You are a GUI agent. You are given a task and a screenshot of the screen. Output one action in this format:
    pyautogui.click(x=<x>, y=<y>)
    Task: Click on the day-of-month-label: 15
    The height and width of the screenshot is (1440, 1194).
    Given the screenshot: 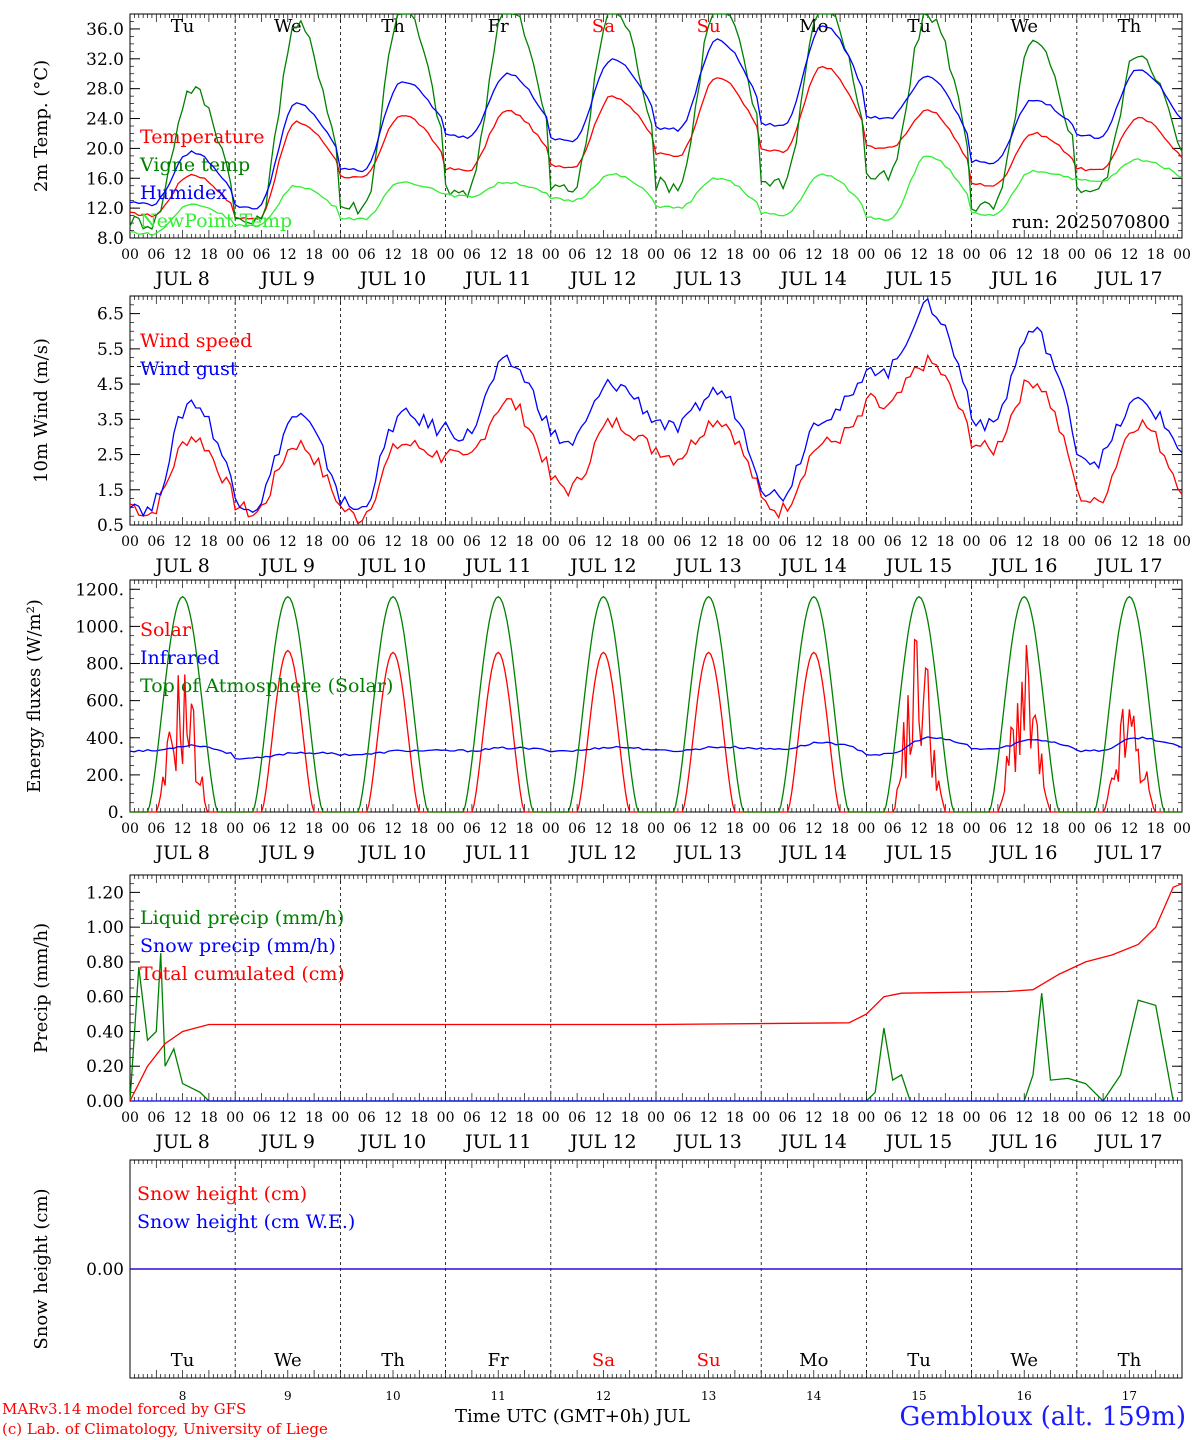 What is the action you would take?
    pyautogui.click(x=918, y=1396)
    